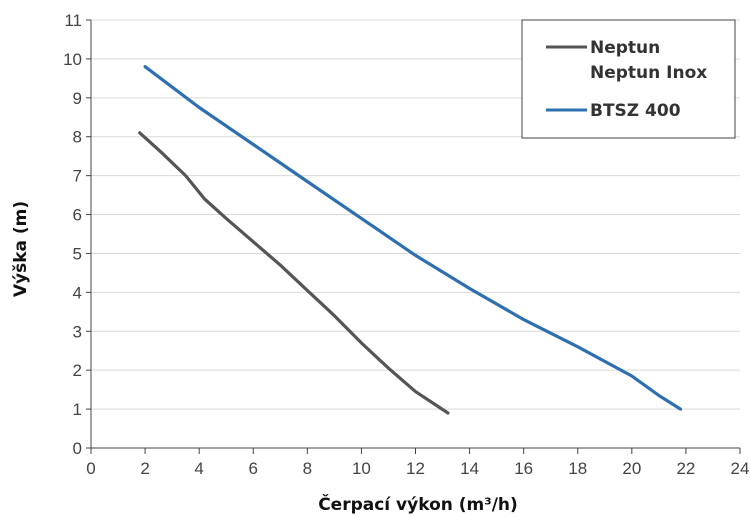  I want to click on legend-label-neptun-inox: Neptun Inox, so click(648, 73).